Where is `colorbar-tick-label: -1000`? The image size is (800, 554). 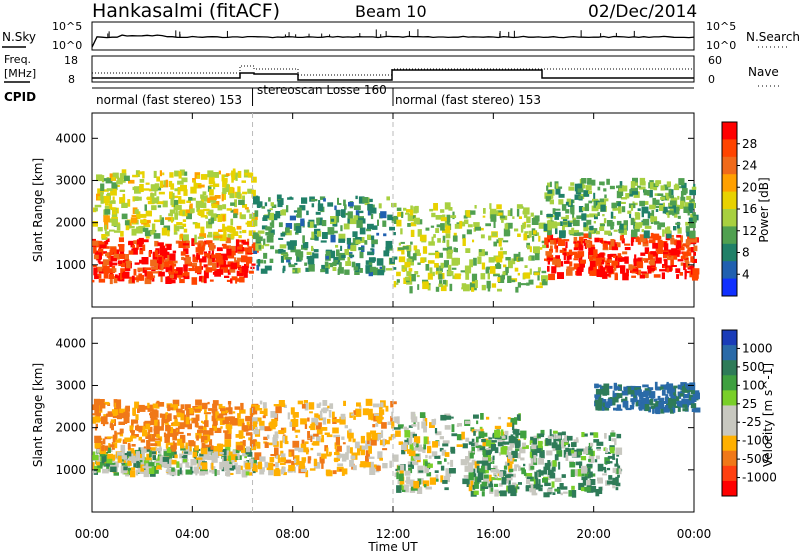 colorbar-tick-label: -1000 is located at coordinates (759, 478).